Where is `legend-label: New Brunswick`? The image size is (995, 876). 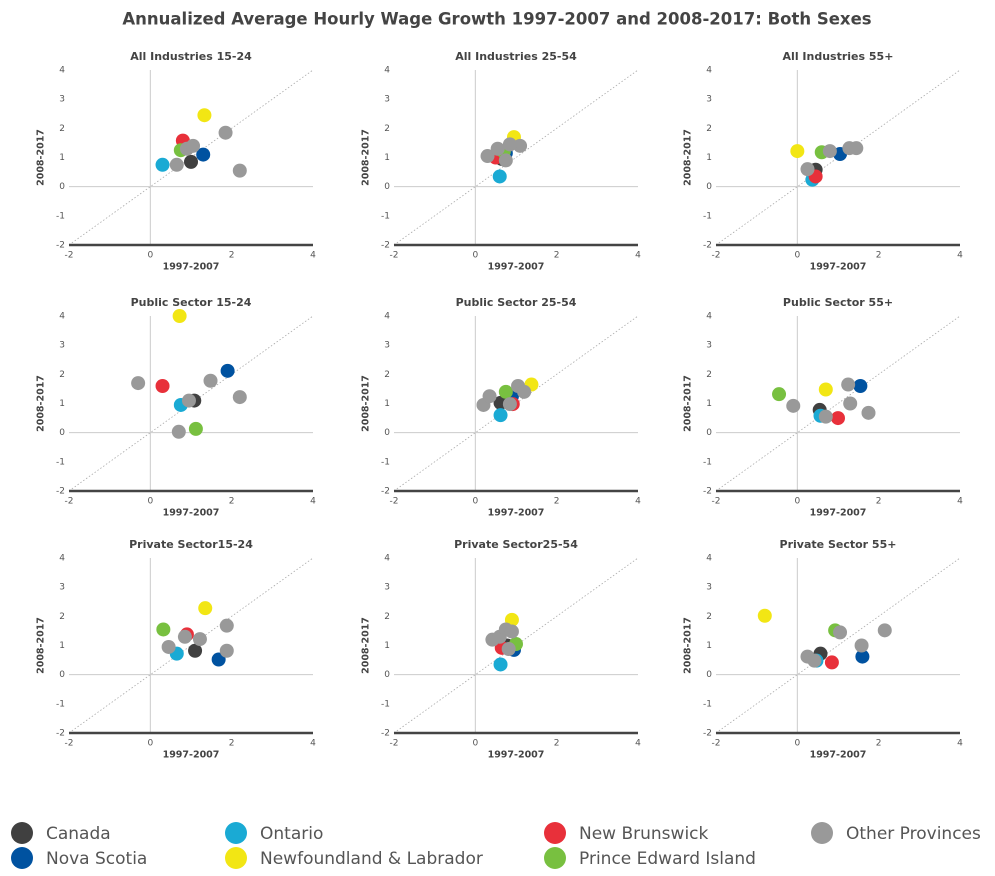 legend-label: New Brunswick is located at coordinates (644, 834).